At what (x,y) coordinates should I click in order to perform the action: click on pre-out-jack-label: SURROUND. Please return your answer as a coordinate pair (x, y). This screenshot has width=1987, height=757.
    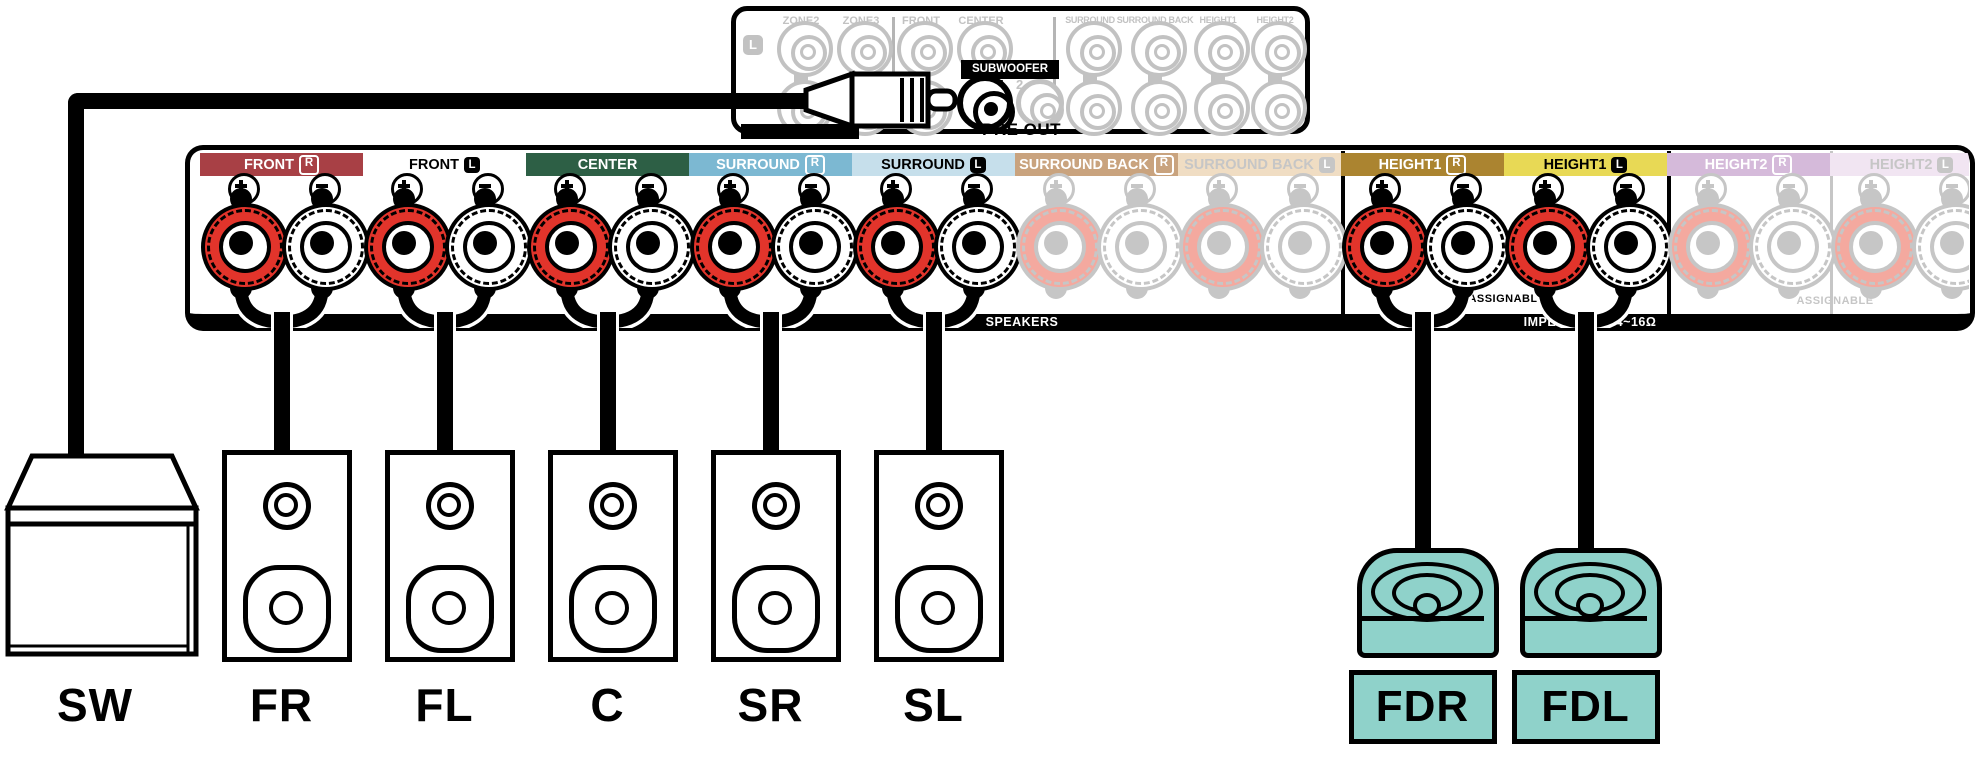
    Looking at the image, I should click on (1090, 20).